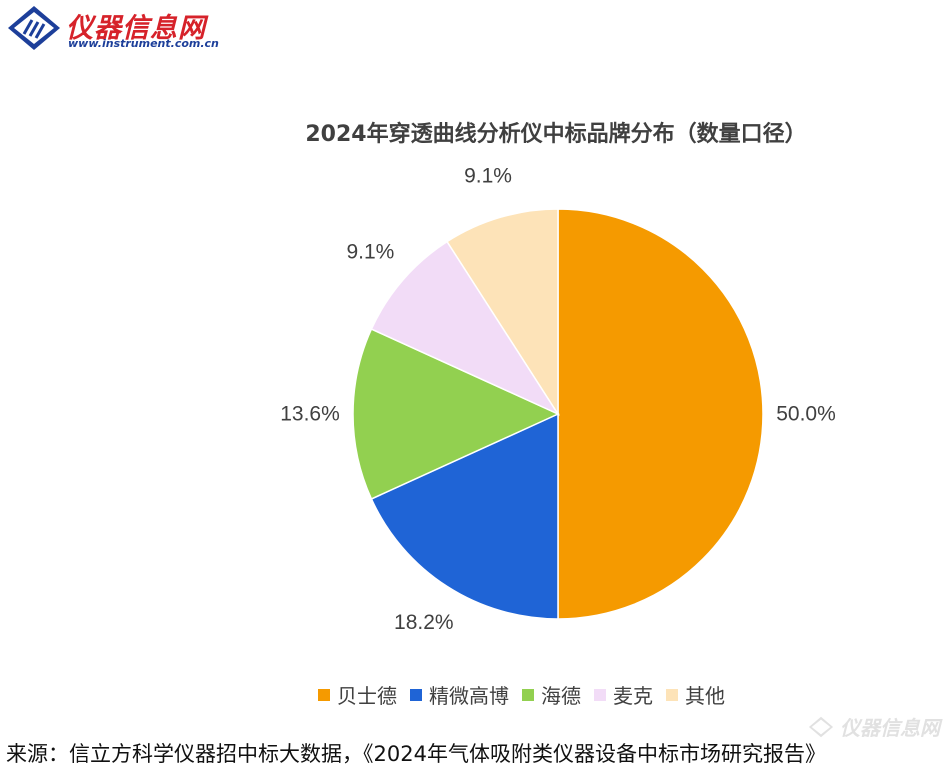  I want to click on legend-label-3: 麦克, so click(633, 696).